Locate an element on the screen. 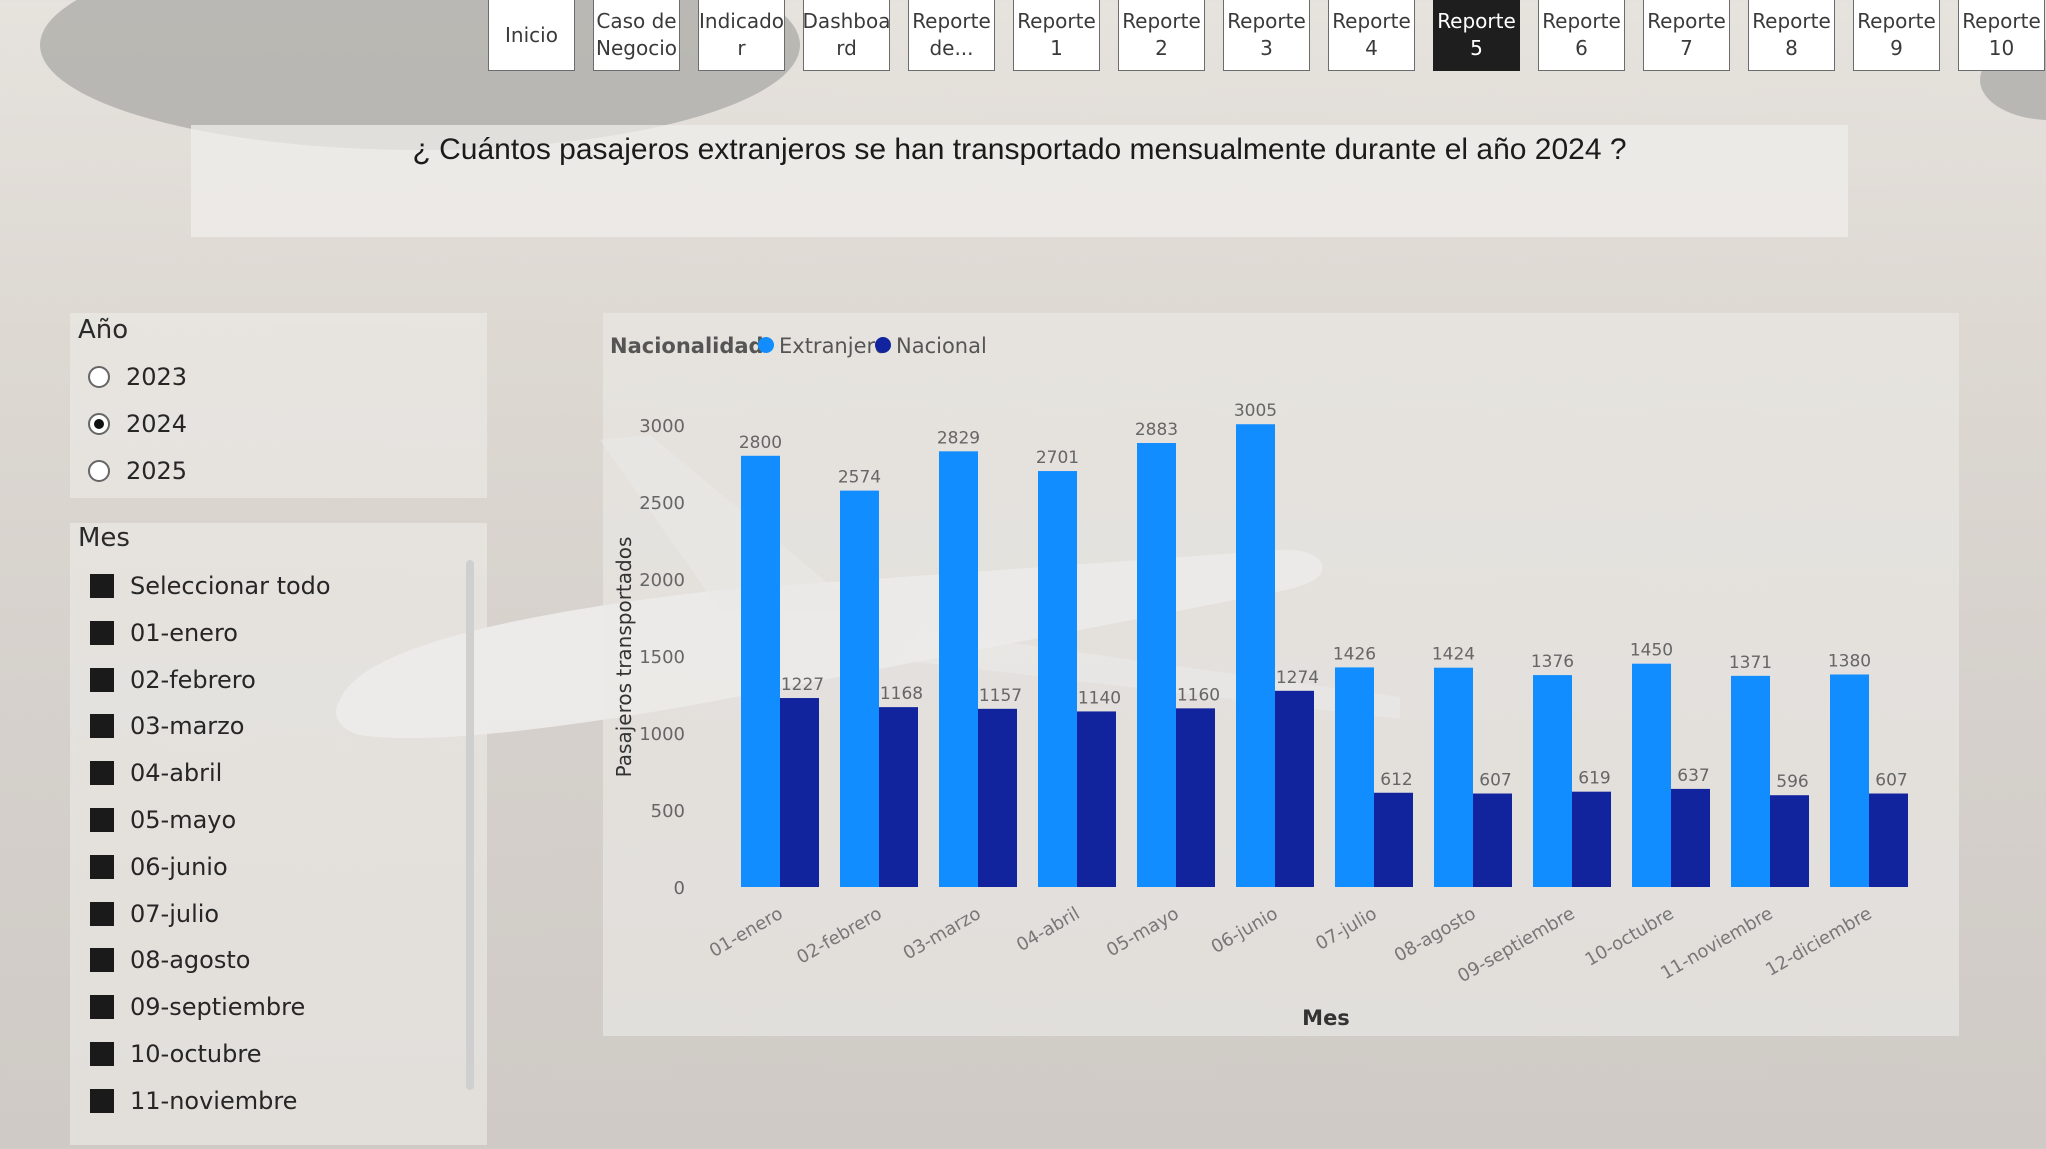  x-tick-label: 11-noviembre is located at coordinates (1716, 943).